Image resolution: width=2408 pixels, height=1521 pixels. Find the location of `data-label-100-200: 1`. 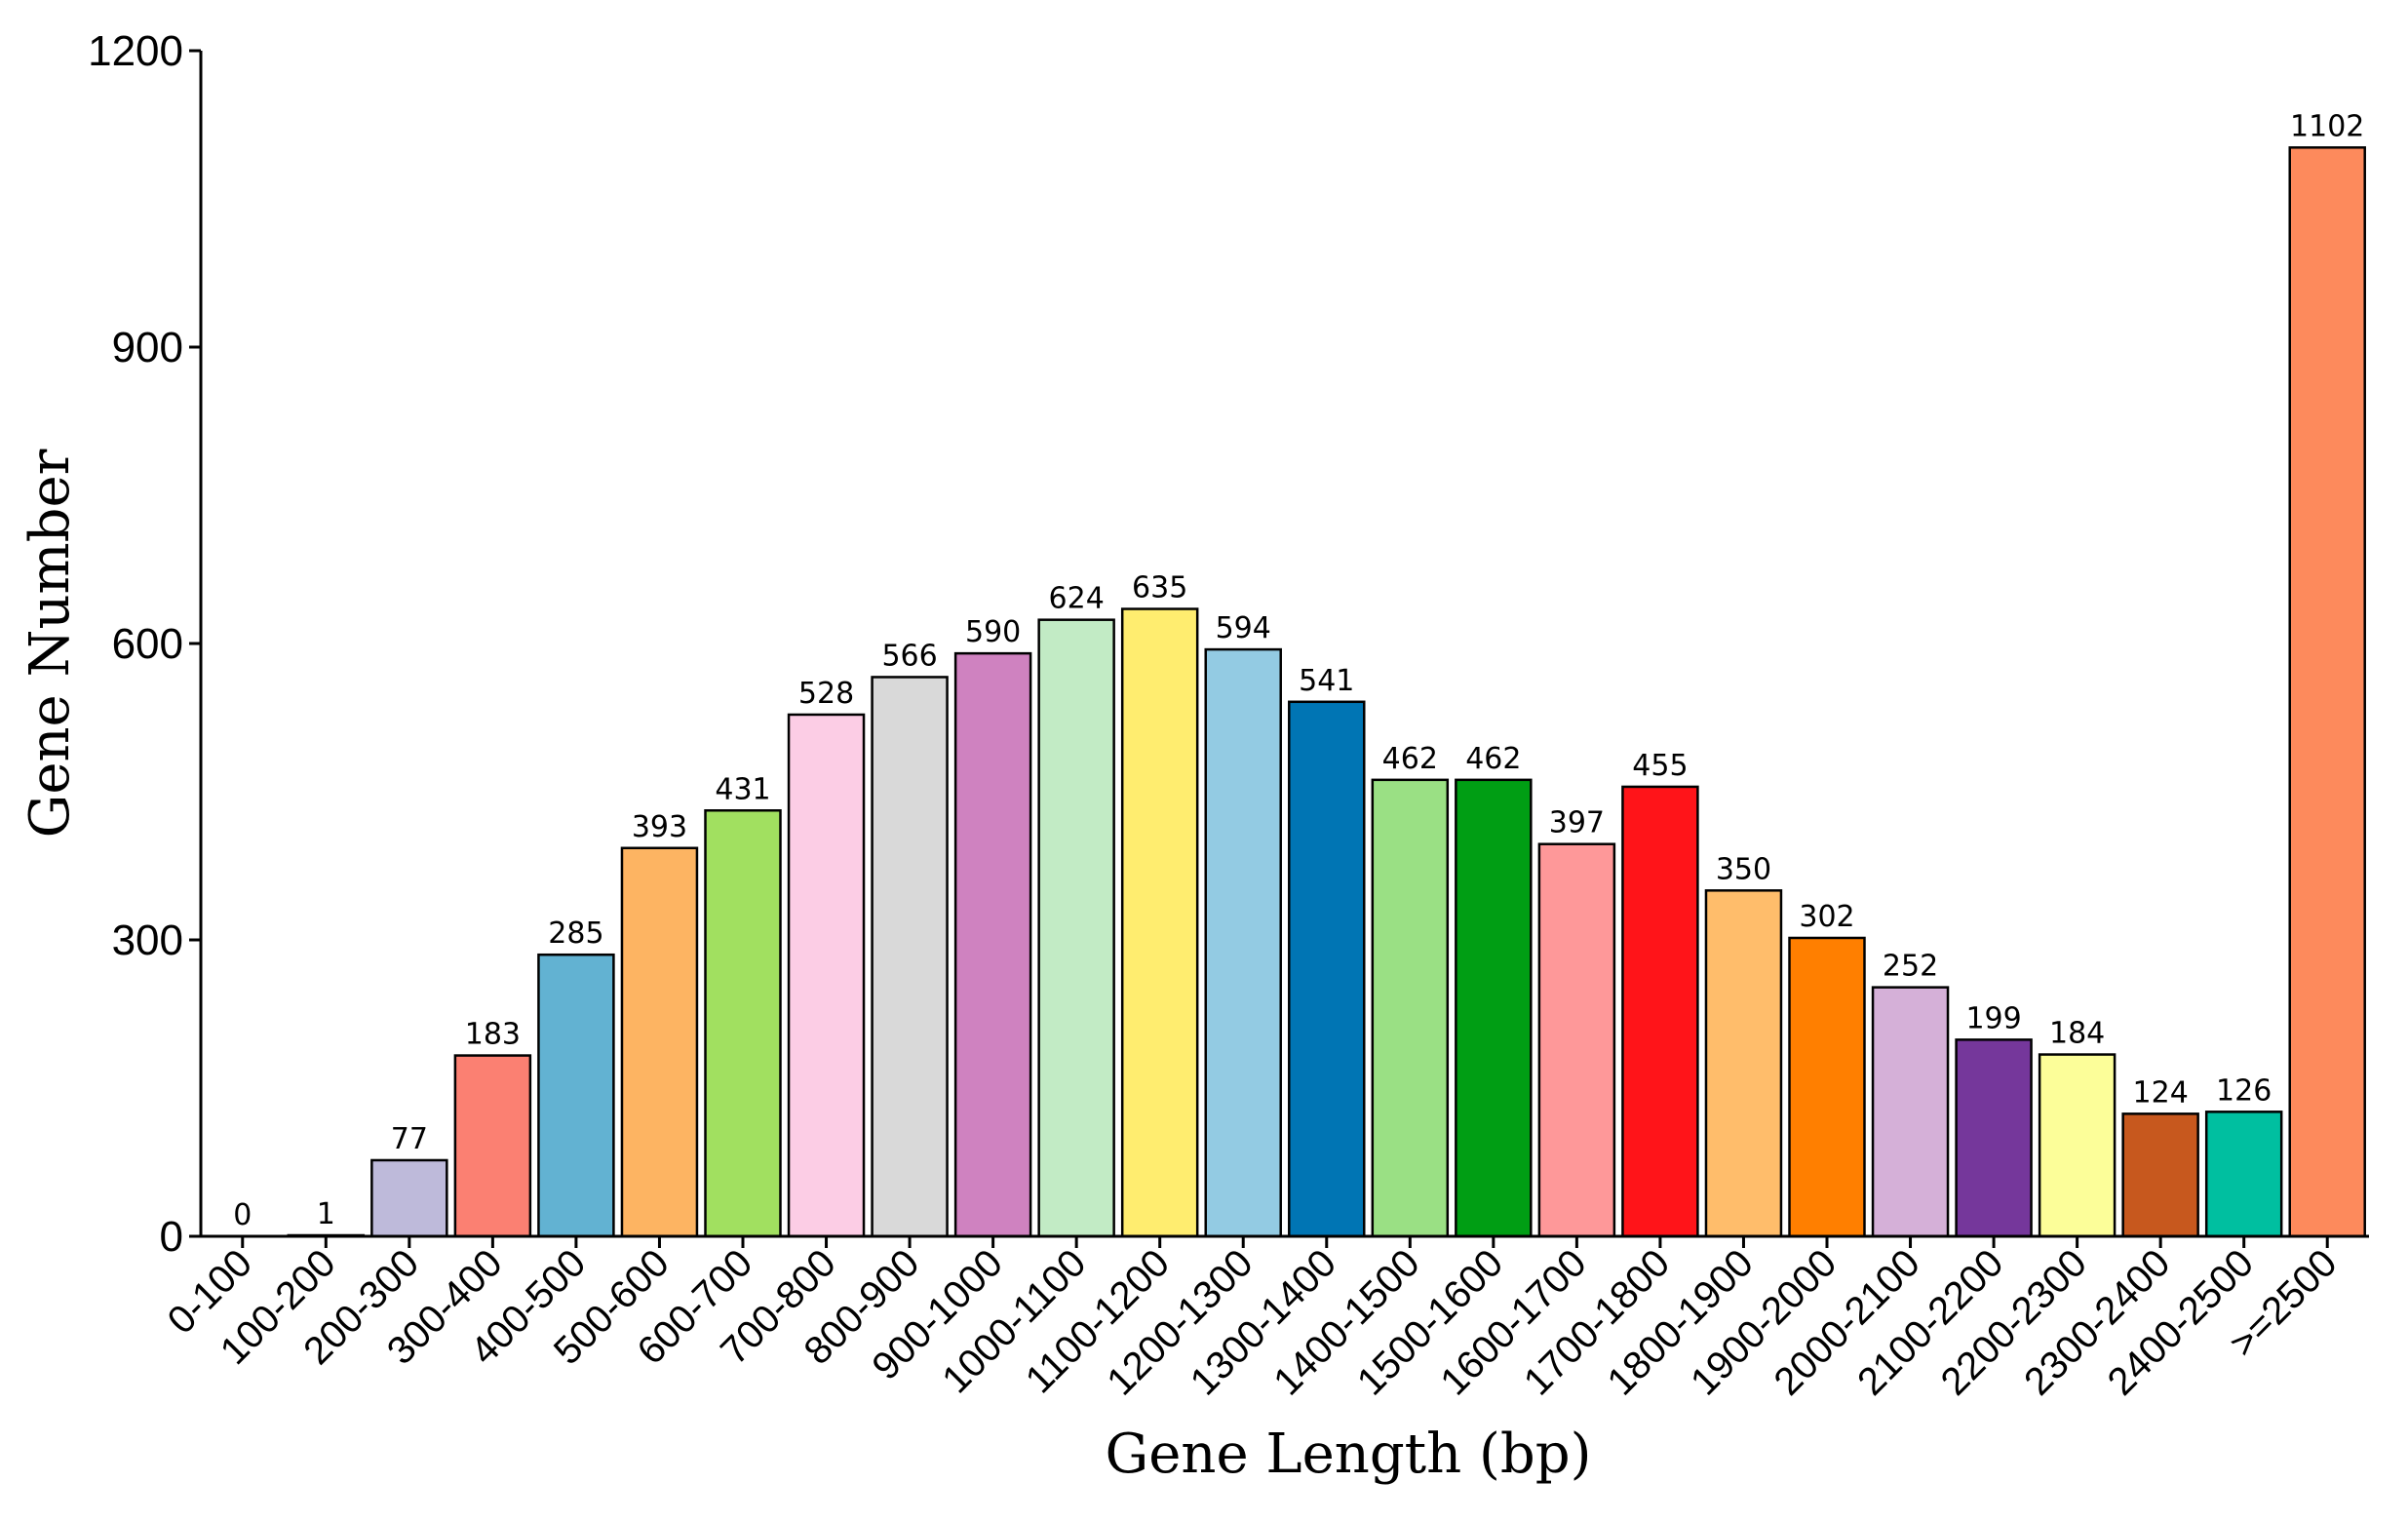

data-label-100-200: 1 is located at coordinates (326, 1214).